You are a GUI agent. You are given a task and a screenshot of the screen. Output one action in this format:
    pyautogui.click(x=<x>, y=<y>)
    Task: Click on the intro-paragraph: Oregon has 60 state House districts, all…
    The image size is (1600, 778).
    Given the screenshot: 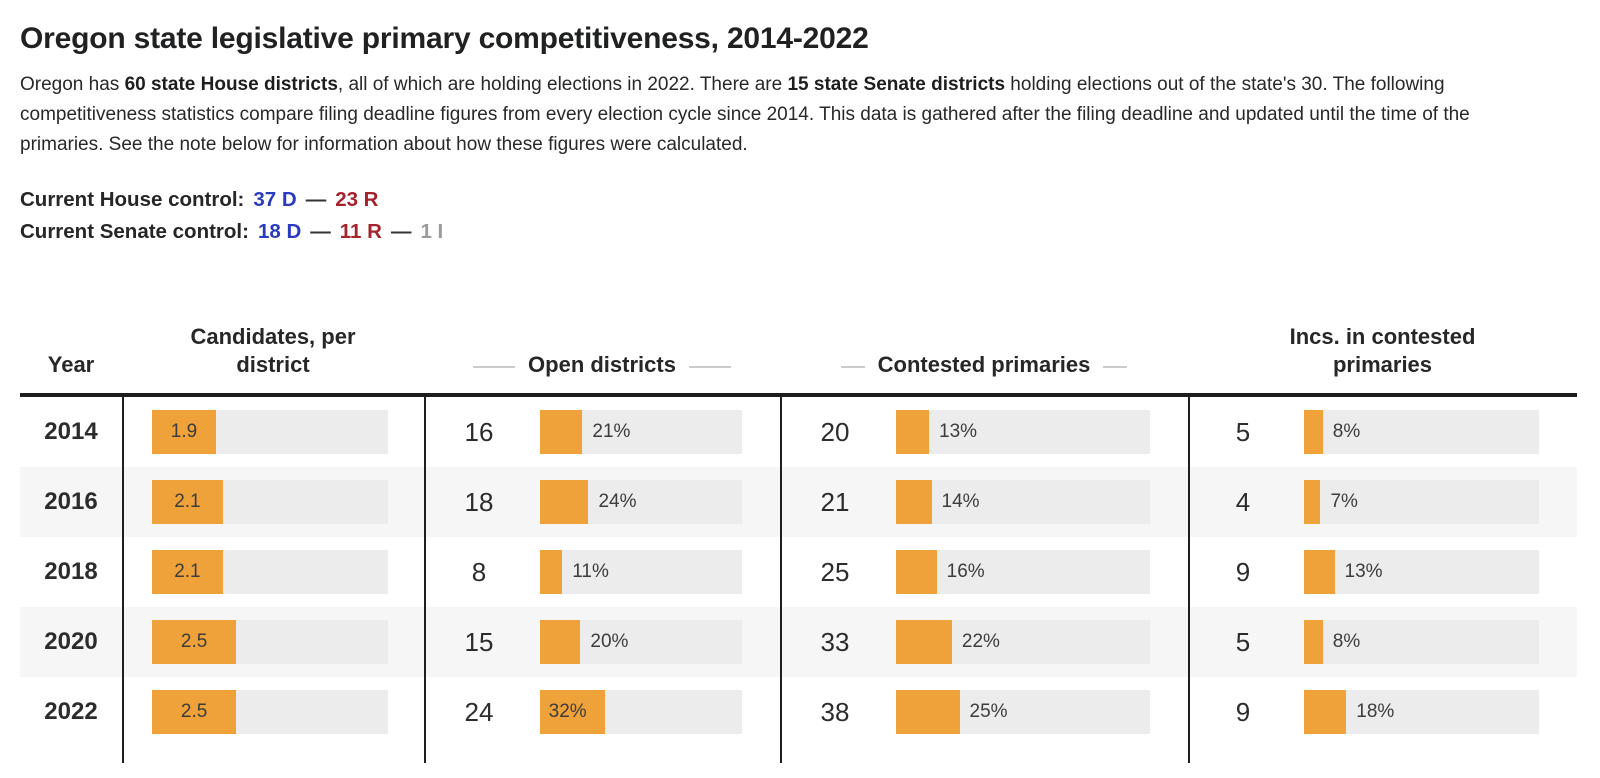 What is the action you would take?
    pyautogui.click(x=770, y=115)
    